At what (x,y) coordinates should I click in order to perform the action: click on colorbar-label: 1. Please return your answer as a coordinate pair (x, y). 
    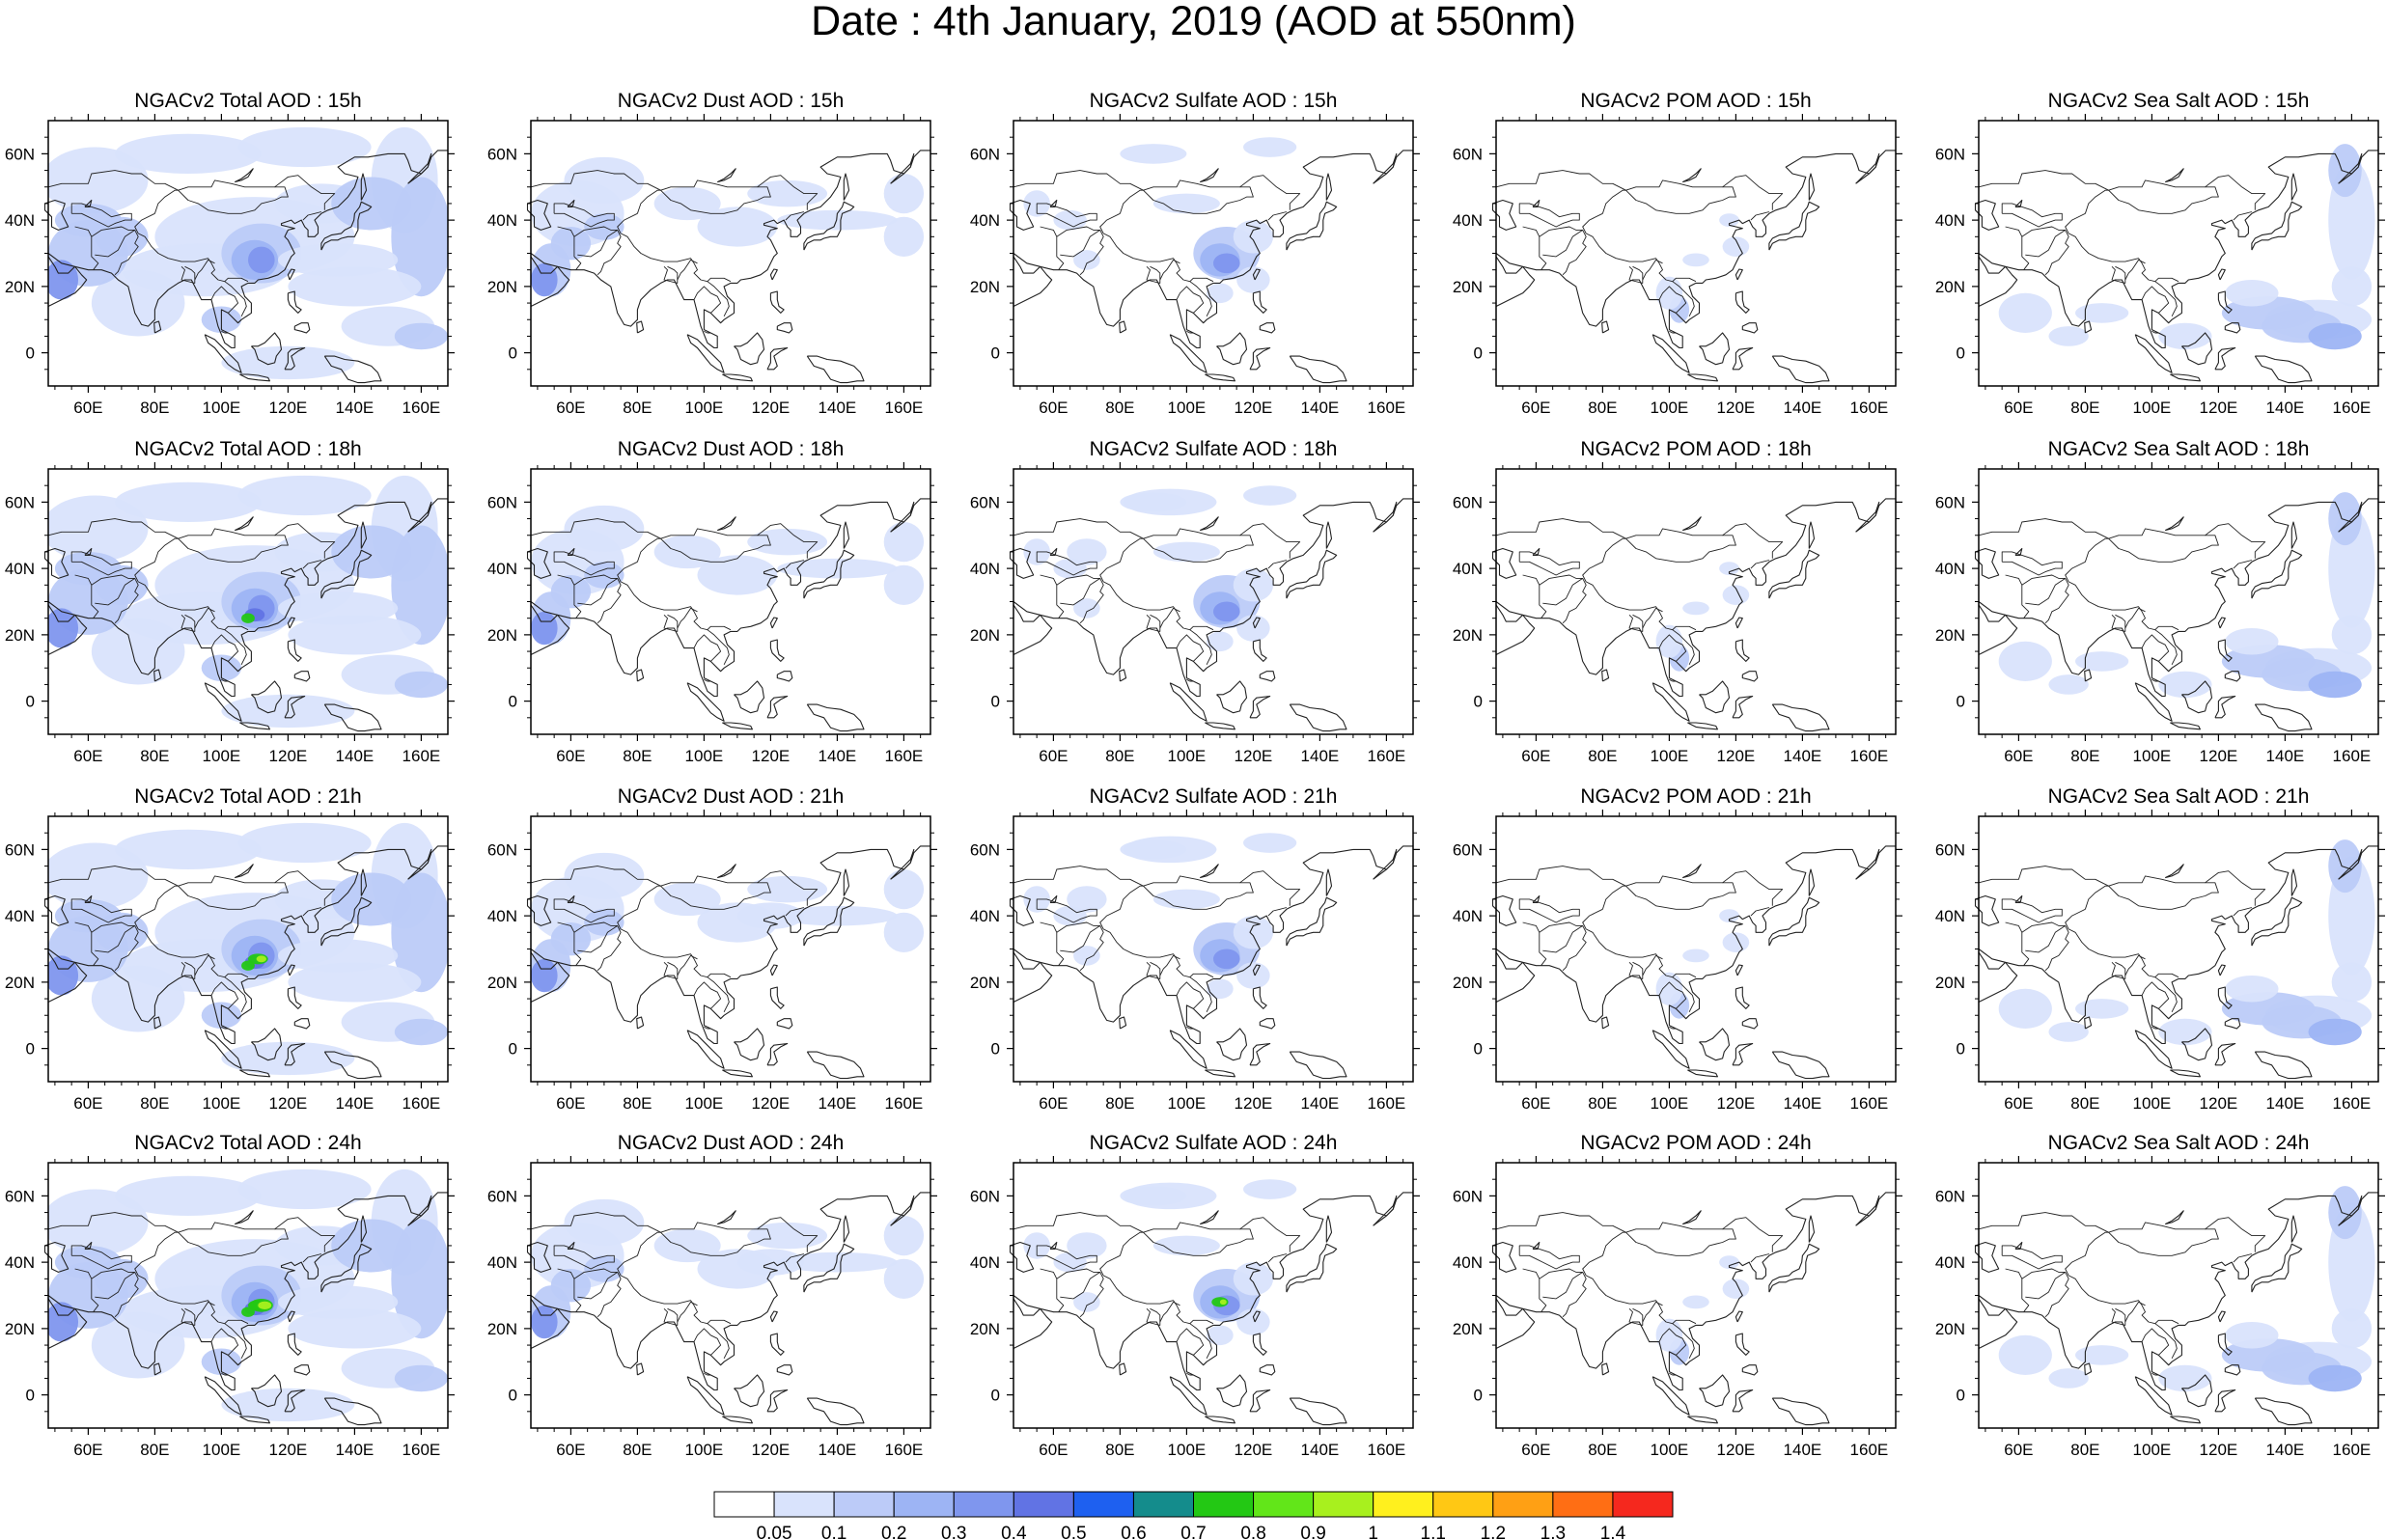
    Looking at the image, I should click on (1373, 1532).